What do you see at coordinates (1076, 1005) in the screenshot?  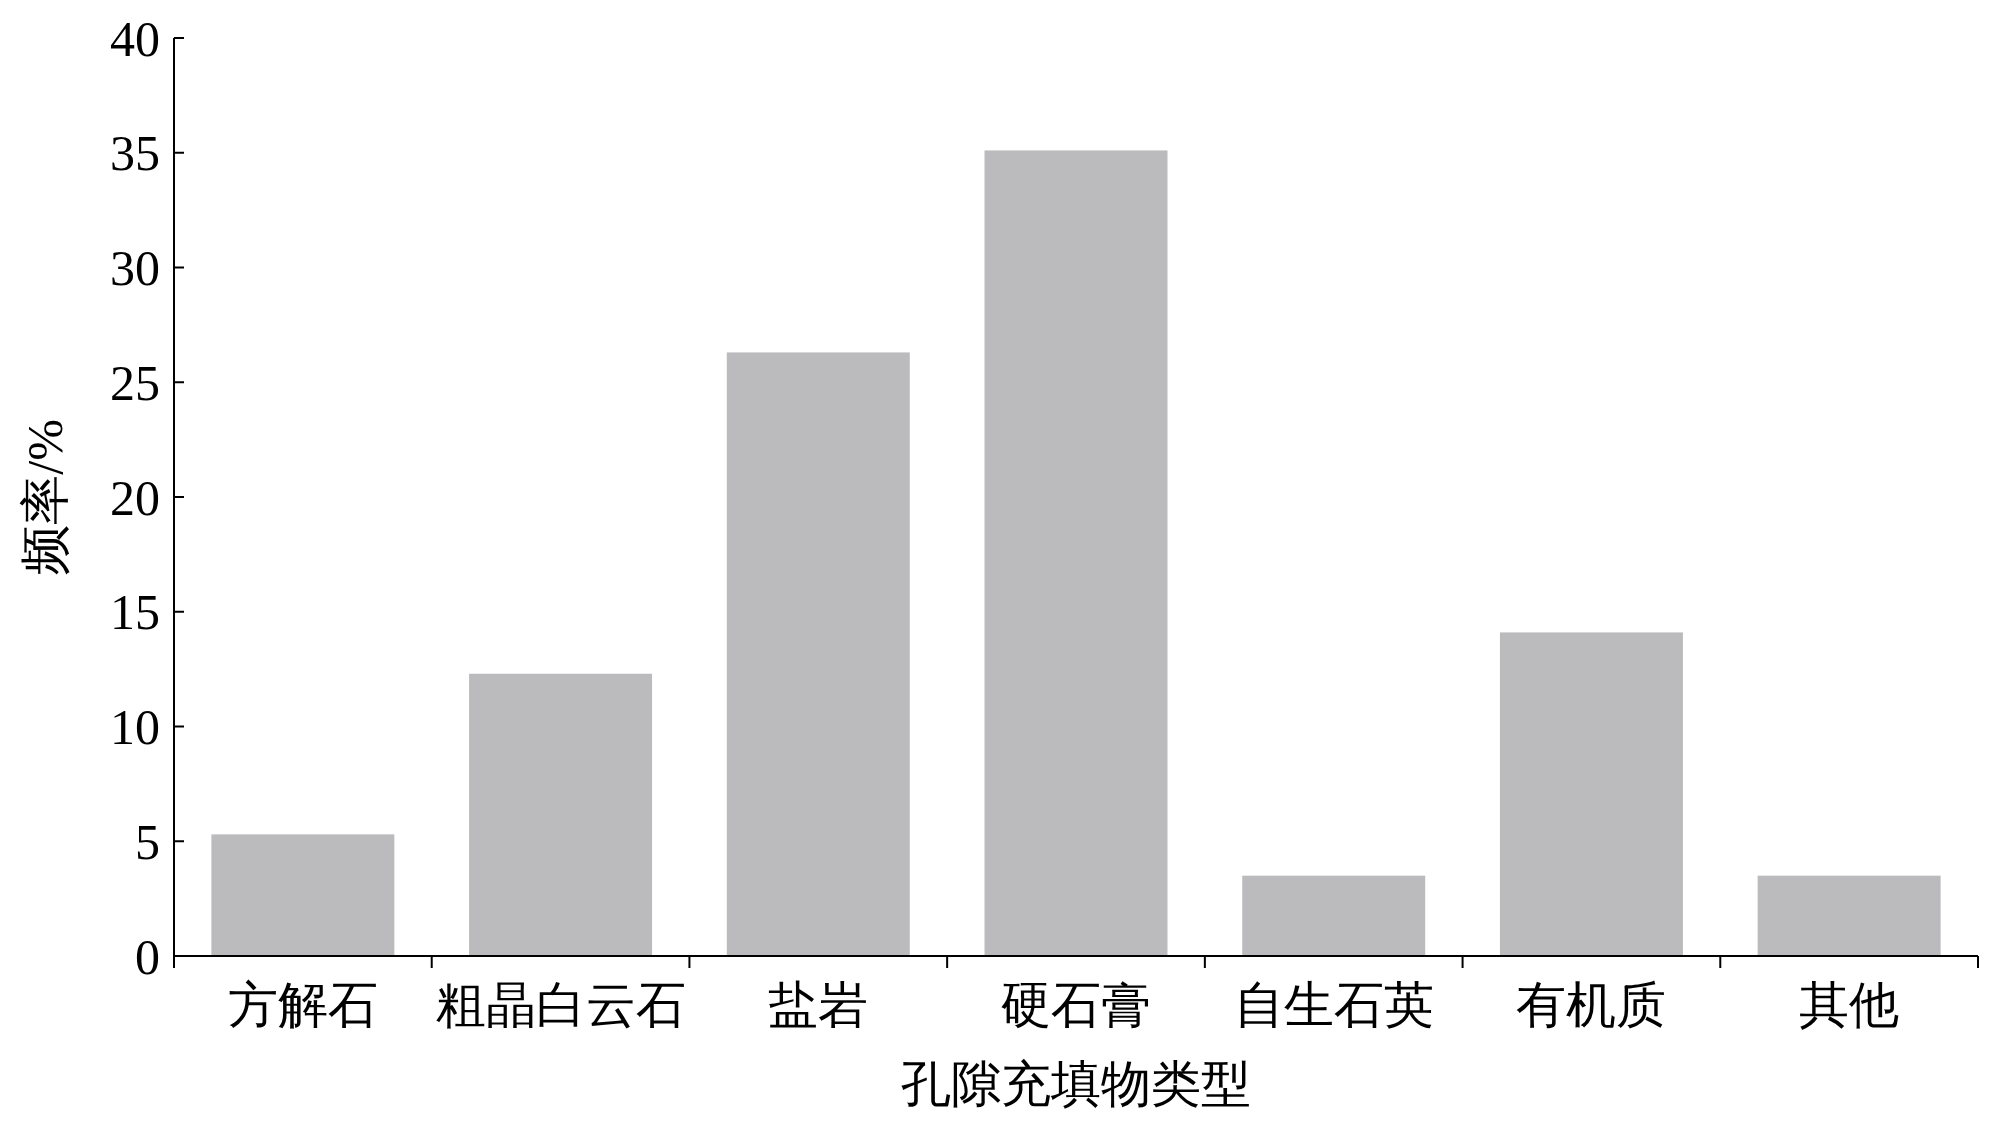 I see `x-tick-label: 硬石膏` at bounding box center [1076, 1005].